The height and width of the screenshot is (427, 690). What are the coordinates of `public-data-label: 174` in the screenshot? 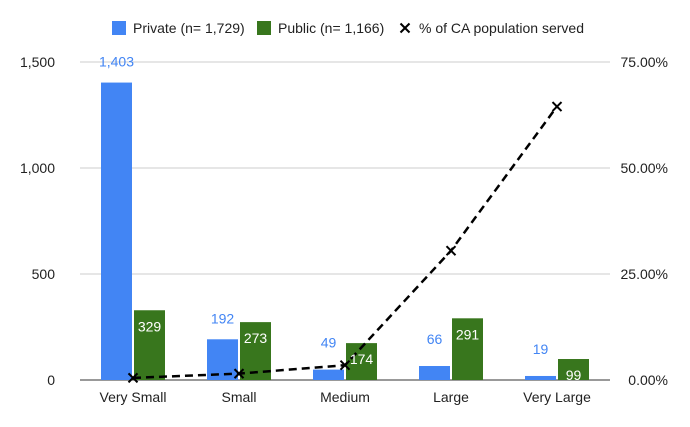 It's located at (362, 359).